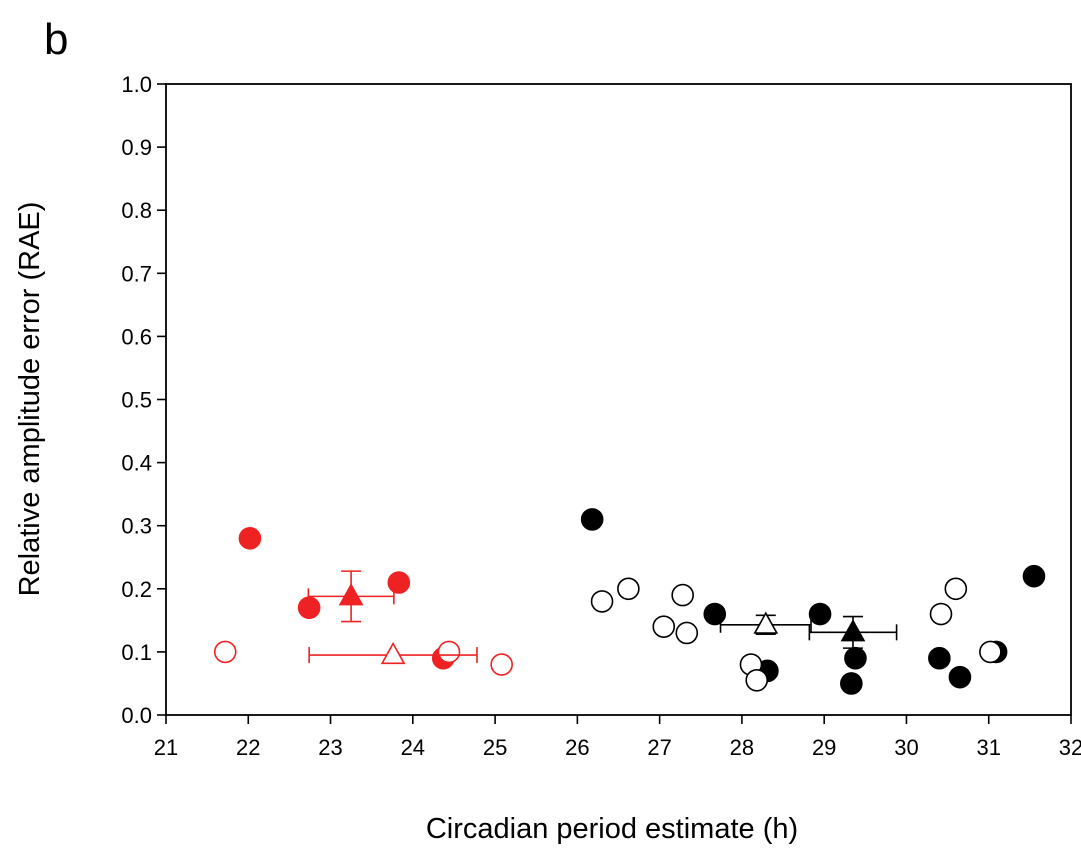 This screenshot has width=1081, height=851. I want to click on x-tick-label: 30, so click(906, 747).